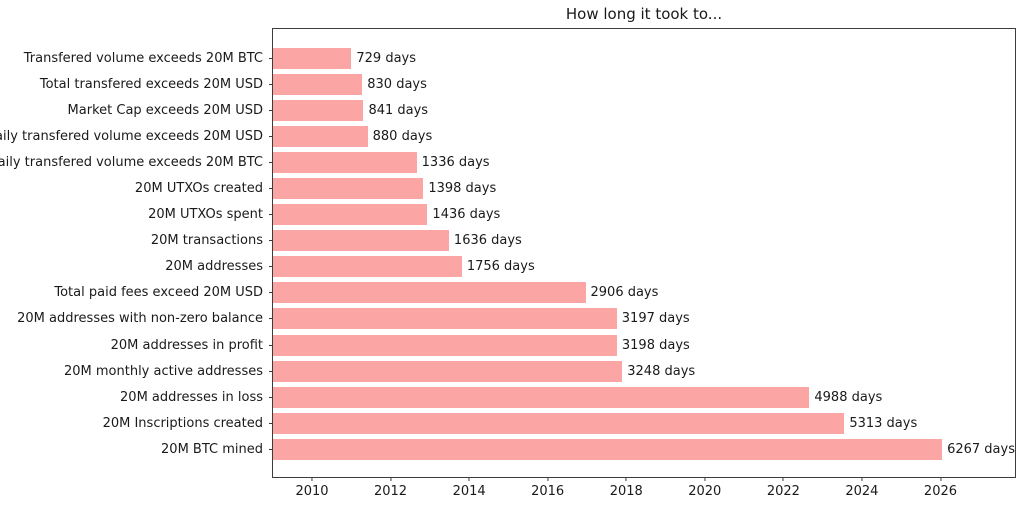  I want to click on x-tick: 2012, so click(390, 488).